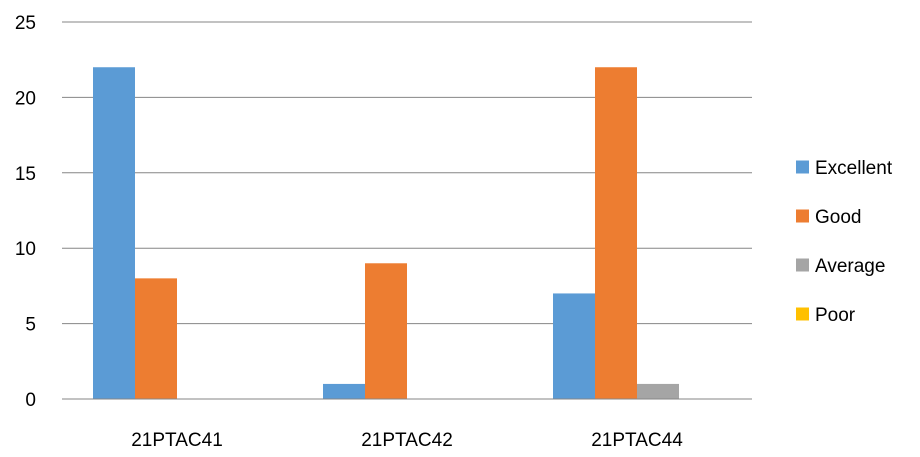 The height and width of the screenshot is (457, 920). Describe the element at coordinates (156, 338) in the screenshot. I see `bar-good-21ptac41` at that location.